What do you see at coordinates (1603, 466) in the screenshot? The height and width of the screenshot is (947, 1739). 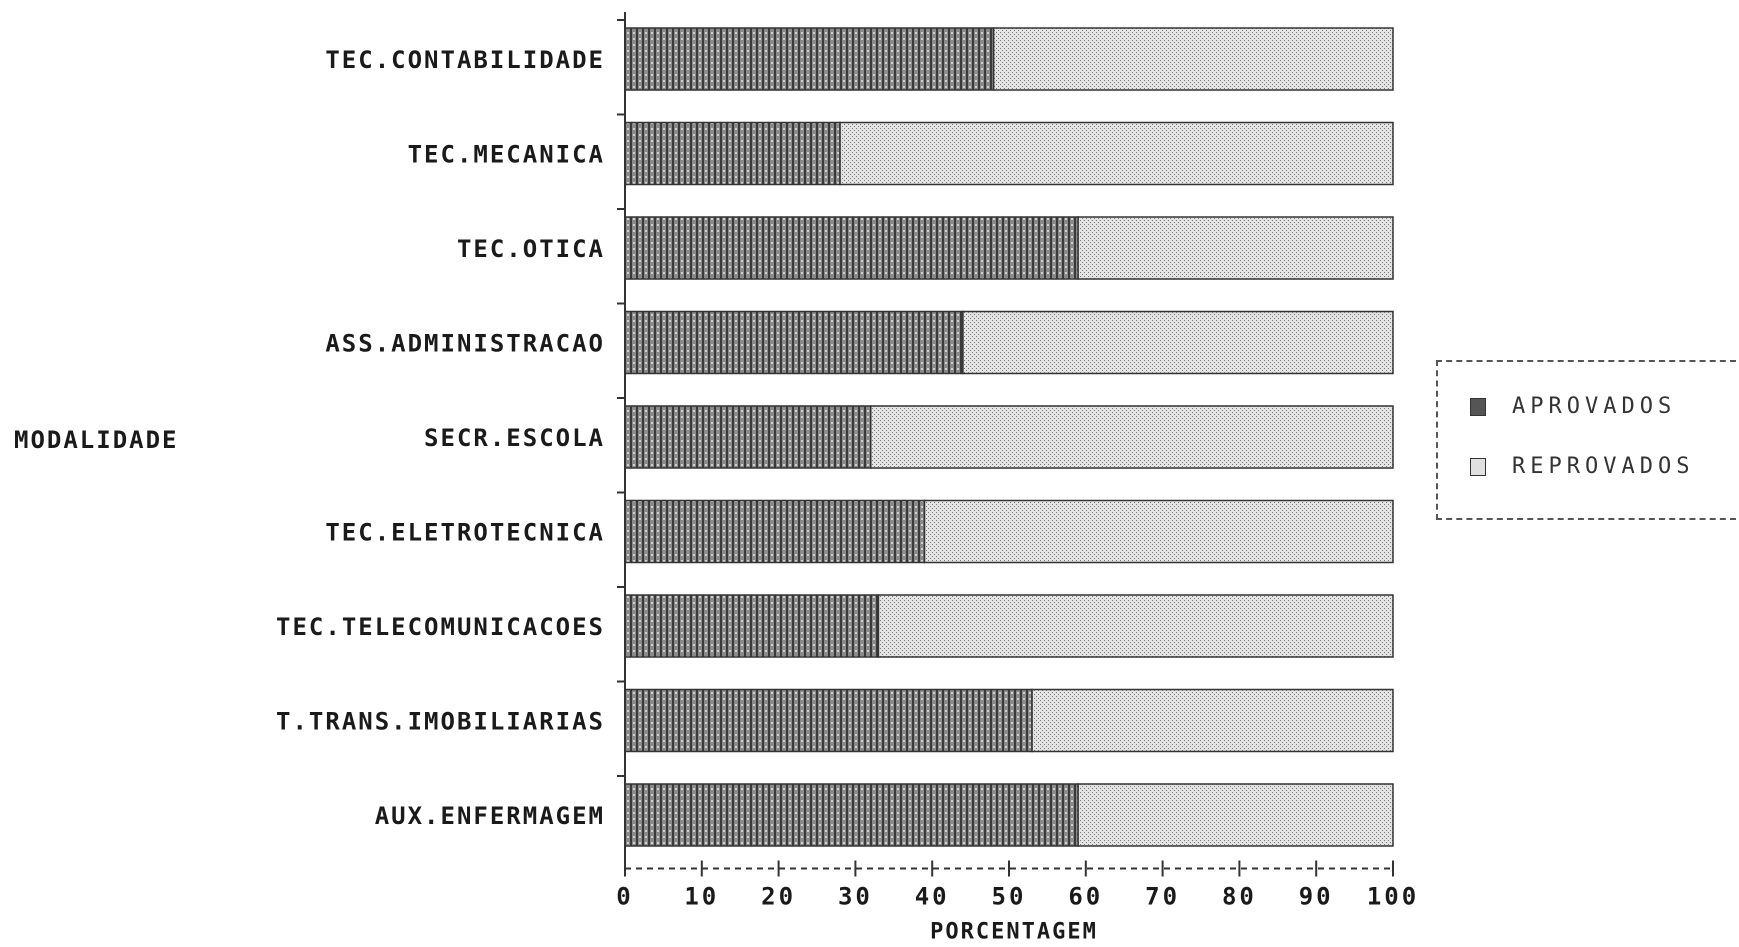 I see `legend-label: REPROVADOS` at bounding box center [1603, 466].